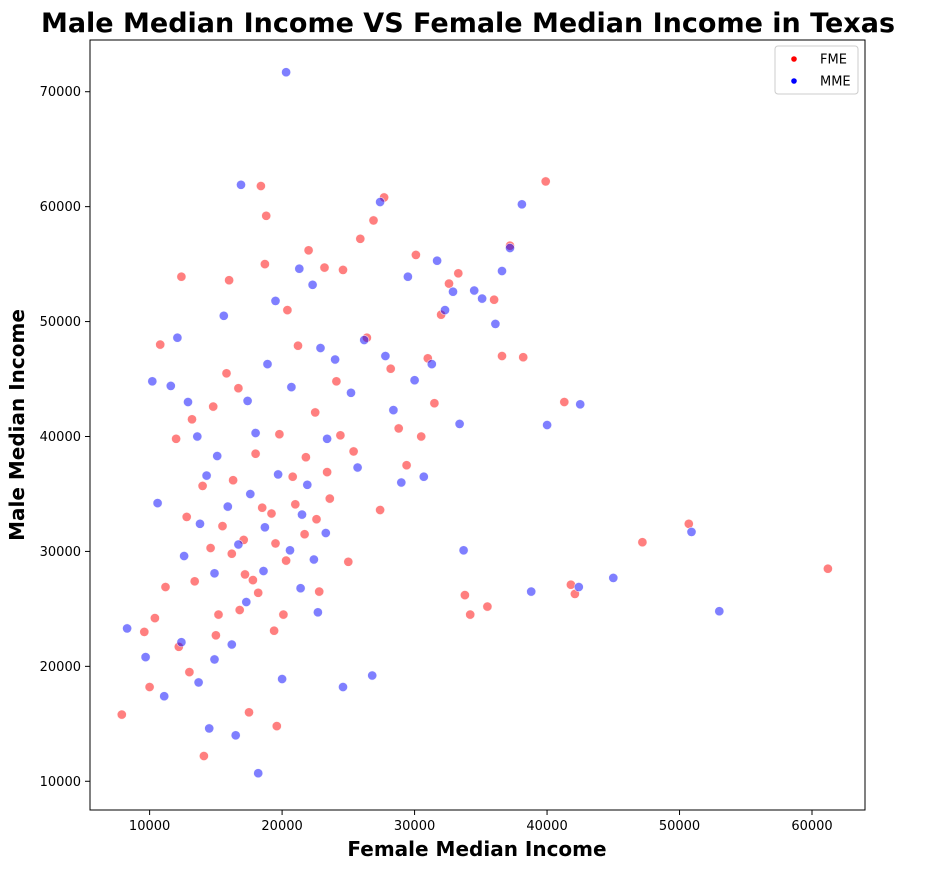 Image resolution: width=926 pixels, height=869 pixels. Describe the element at coordinates (281, 826) in the screenshot. I see `x-tick-label: 20000` at that location.